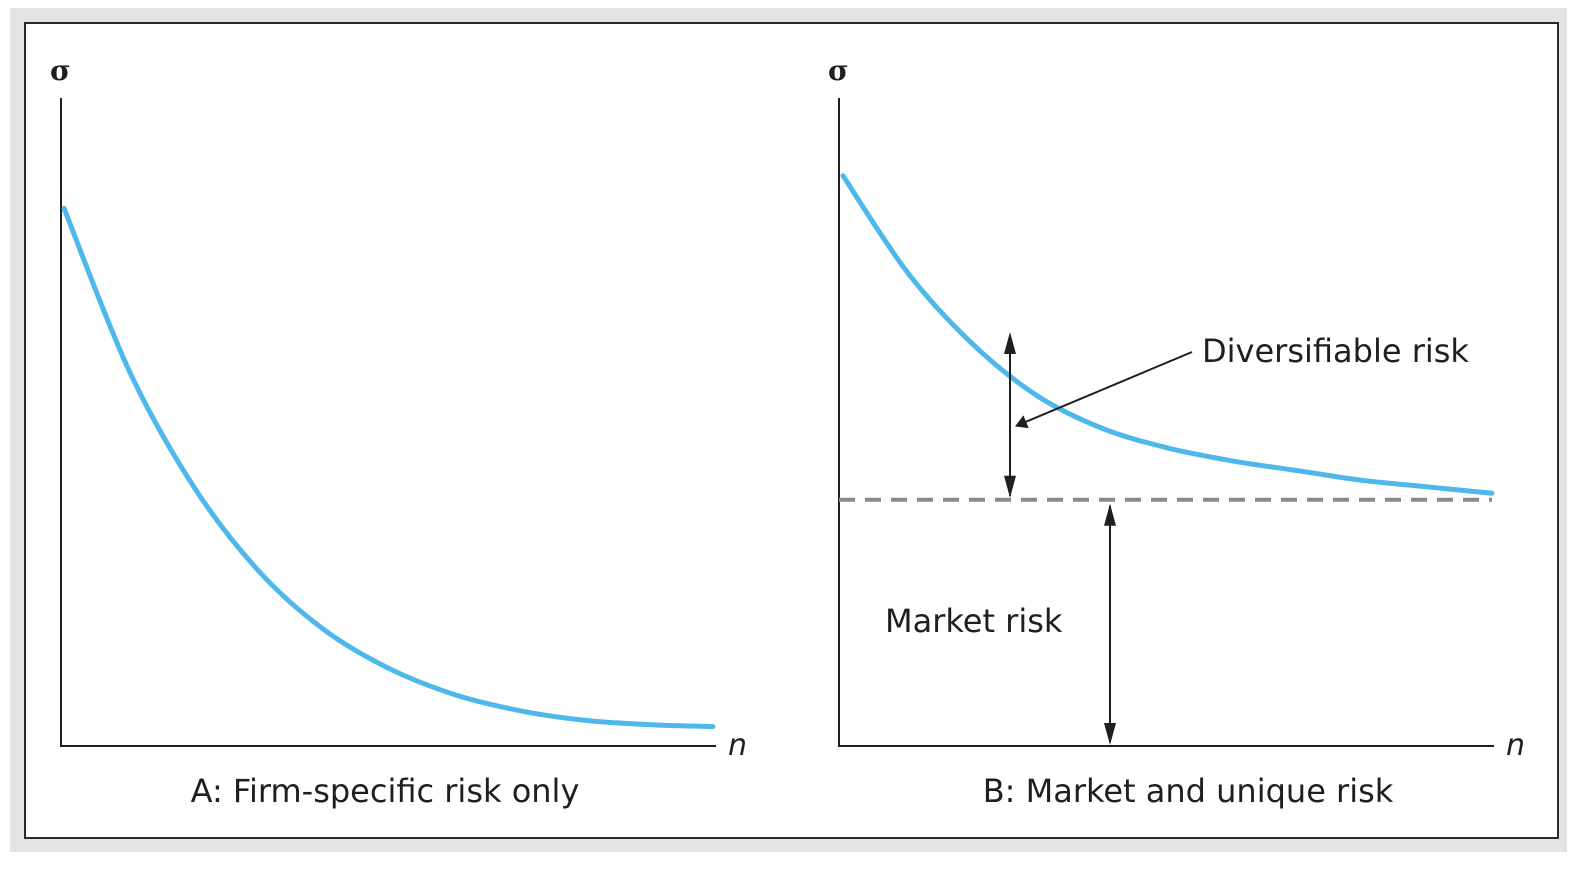 The height and width of the screenshot is (882, 1588). What do you see at coordinates (1335, 351) in the screenshot?
I see `diversifiable-risk-label: Diversifiable risk` at bounding box center [1335, 351].